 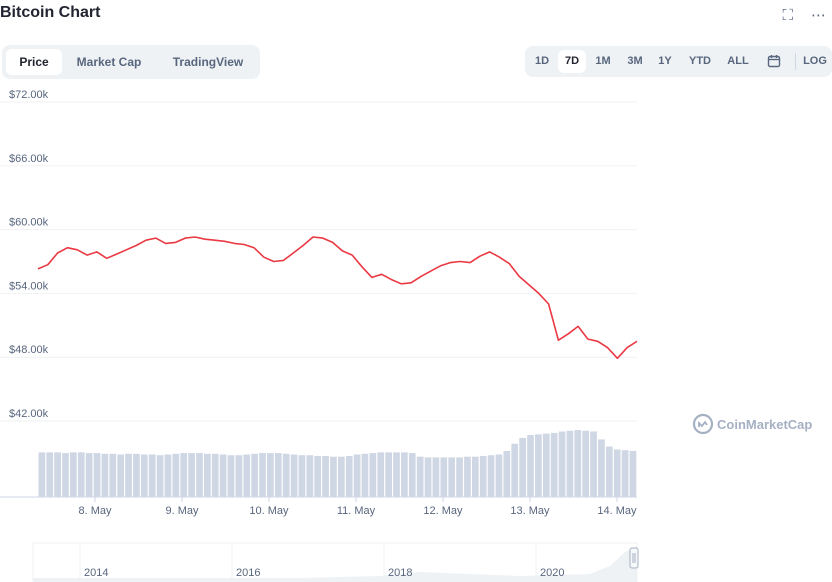 What do you see at coordinates (208, 62) in the screenshot?
I see `tab-tradingview: TradingView` at bounding box center [208, 62].